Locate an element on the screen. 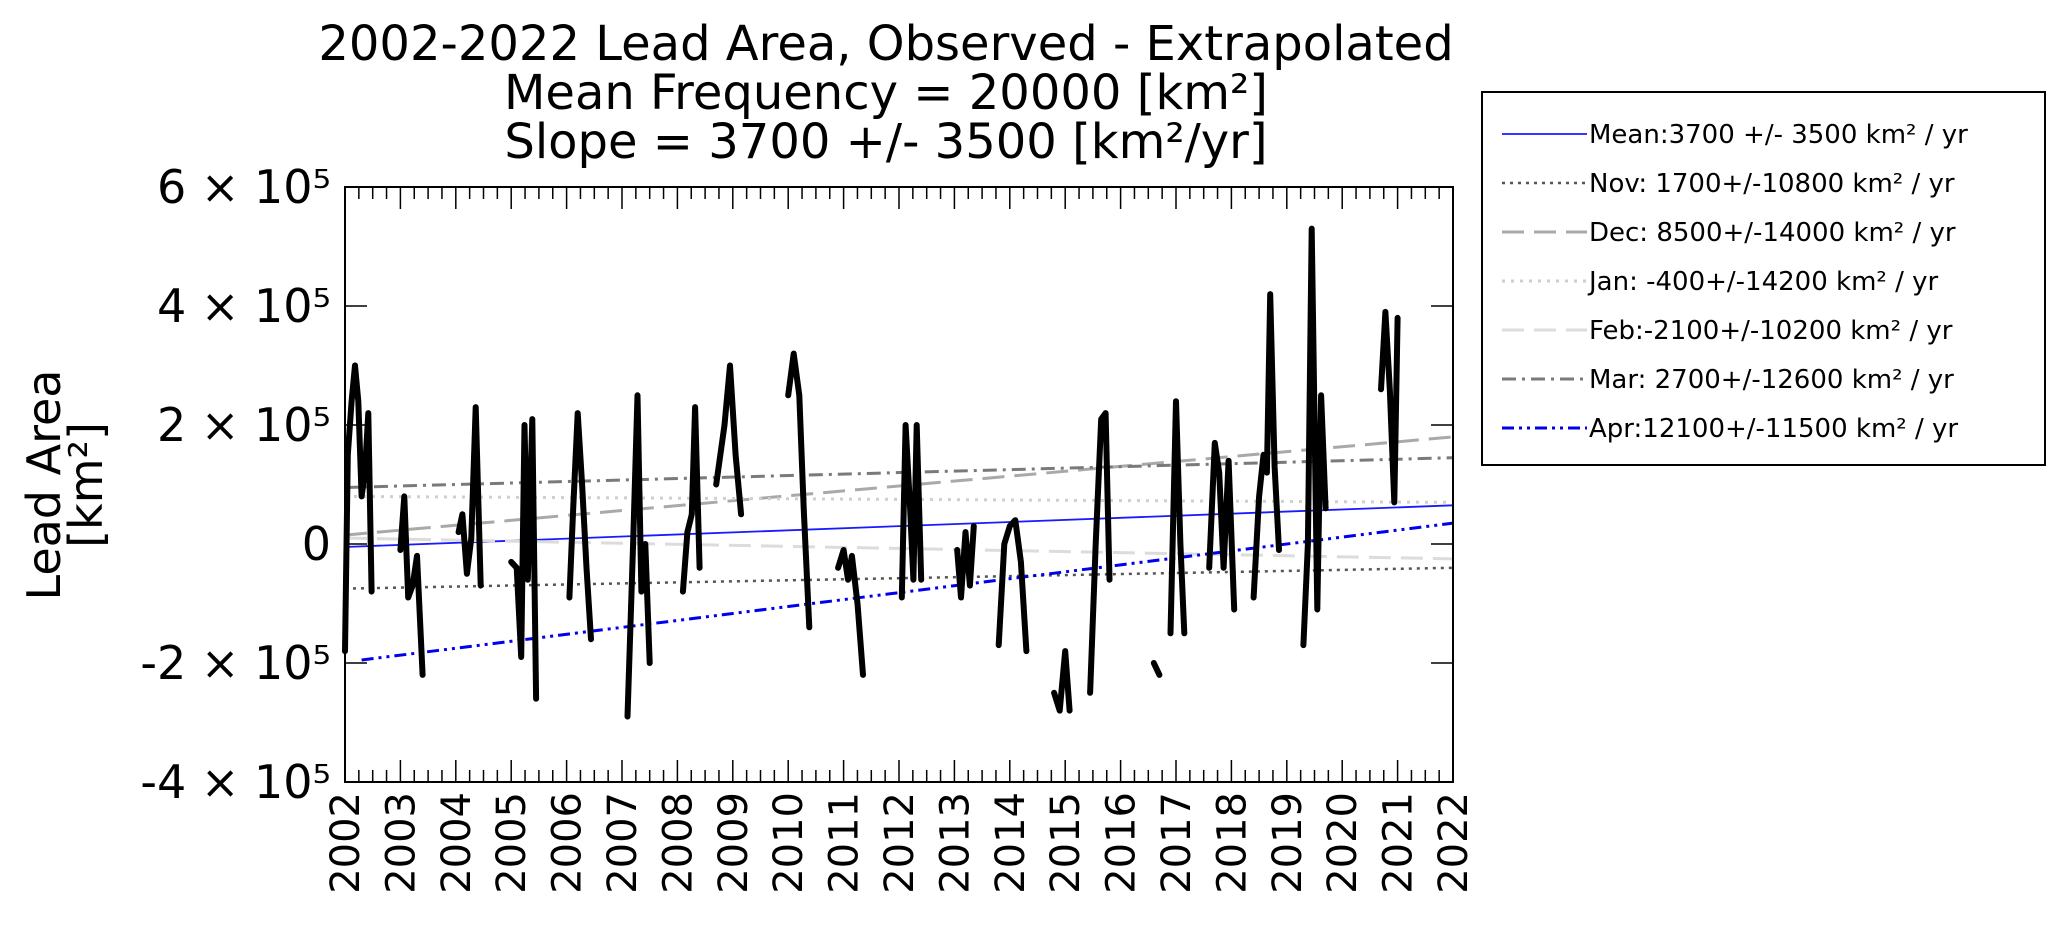  y-label-line-2: [km²] is located at coordinates (86, 485).